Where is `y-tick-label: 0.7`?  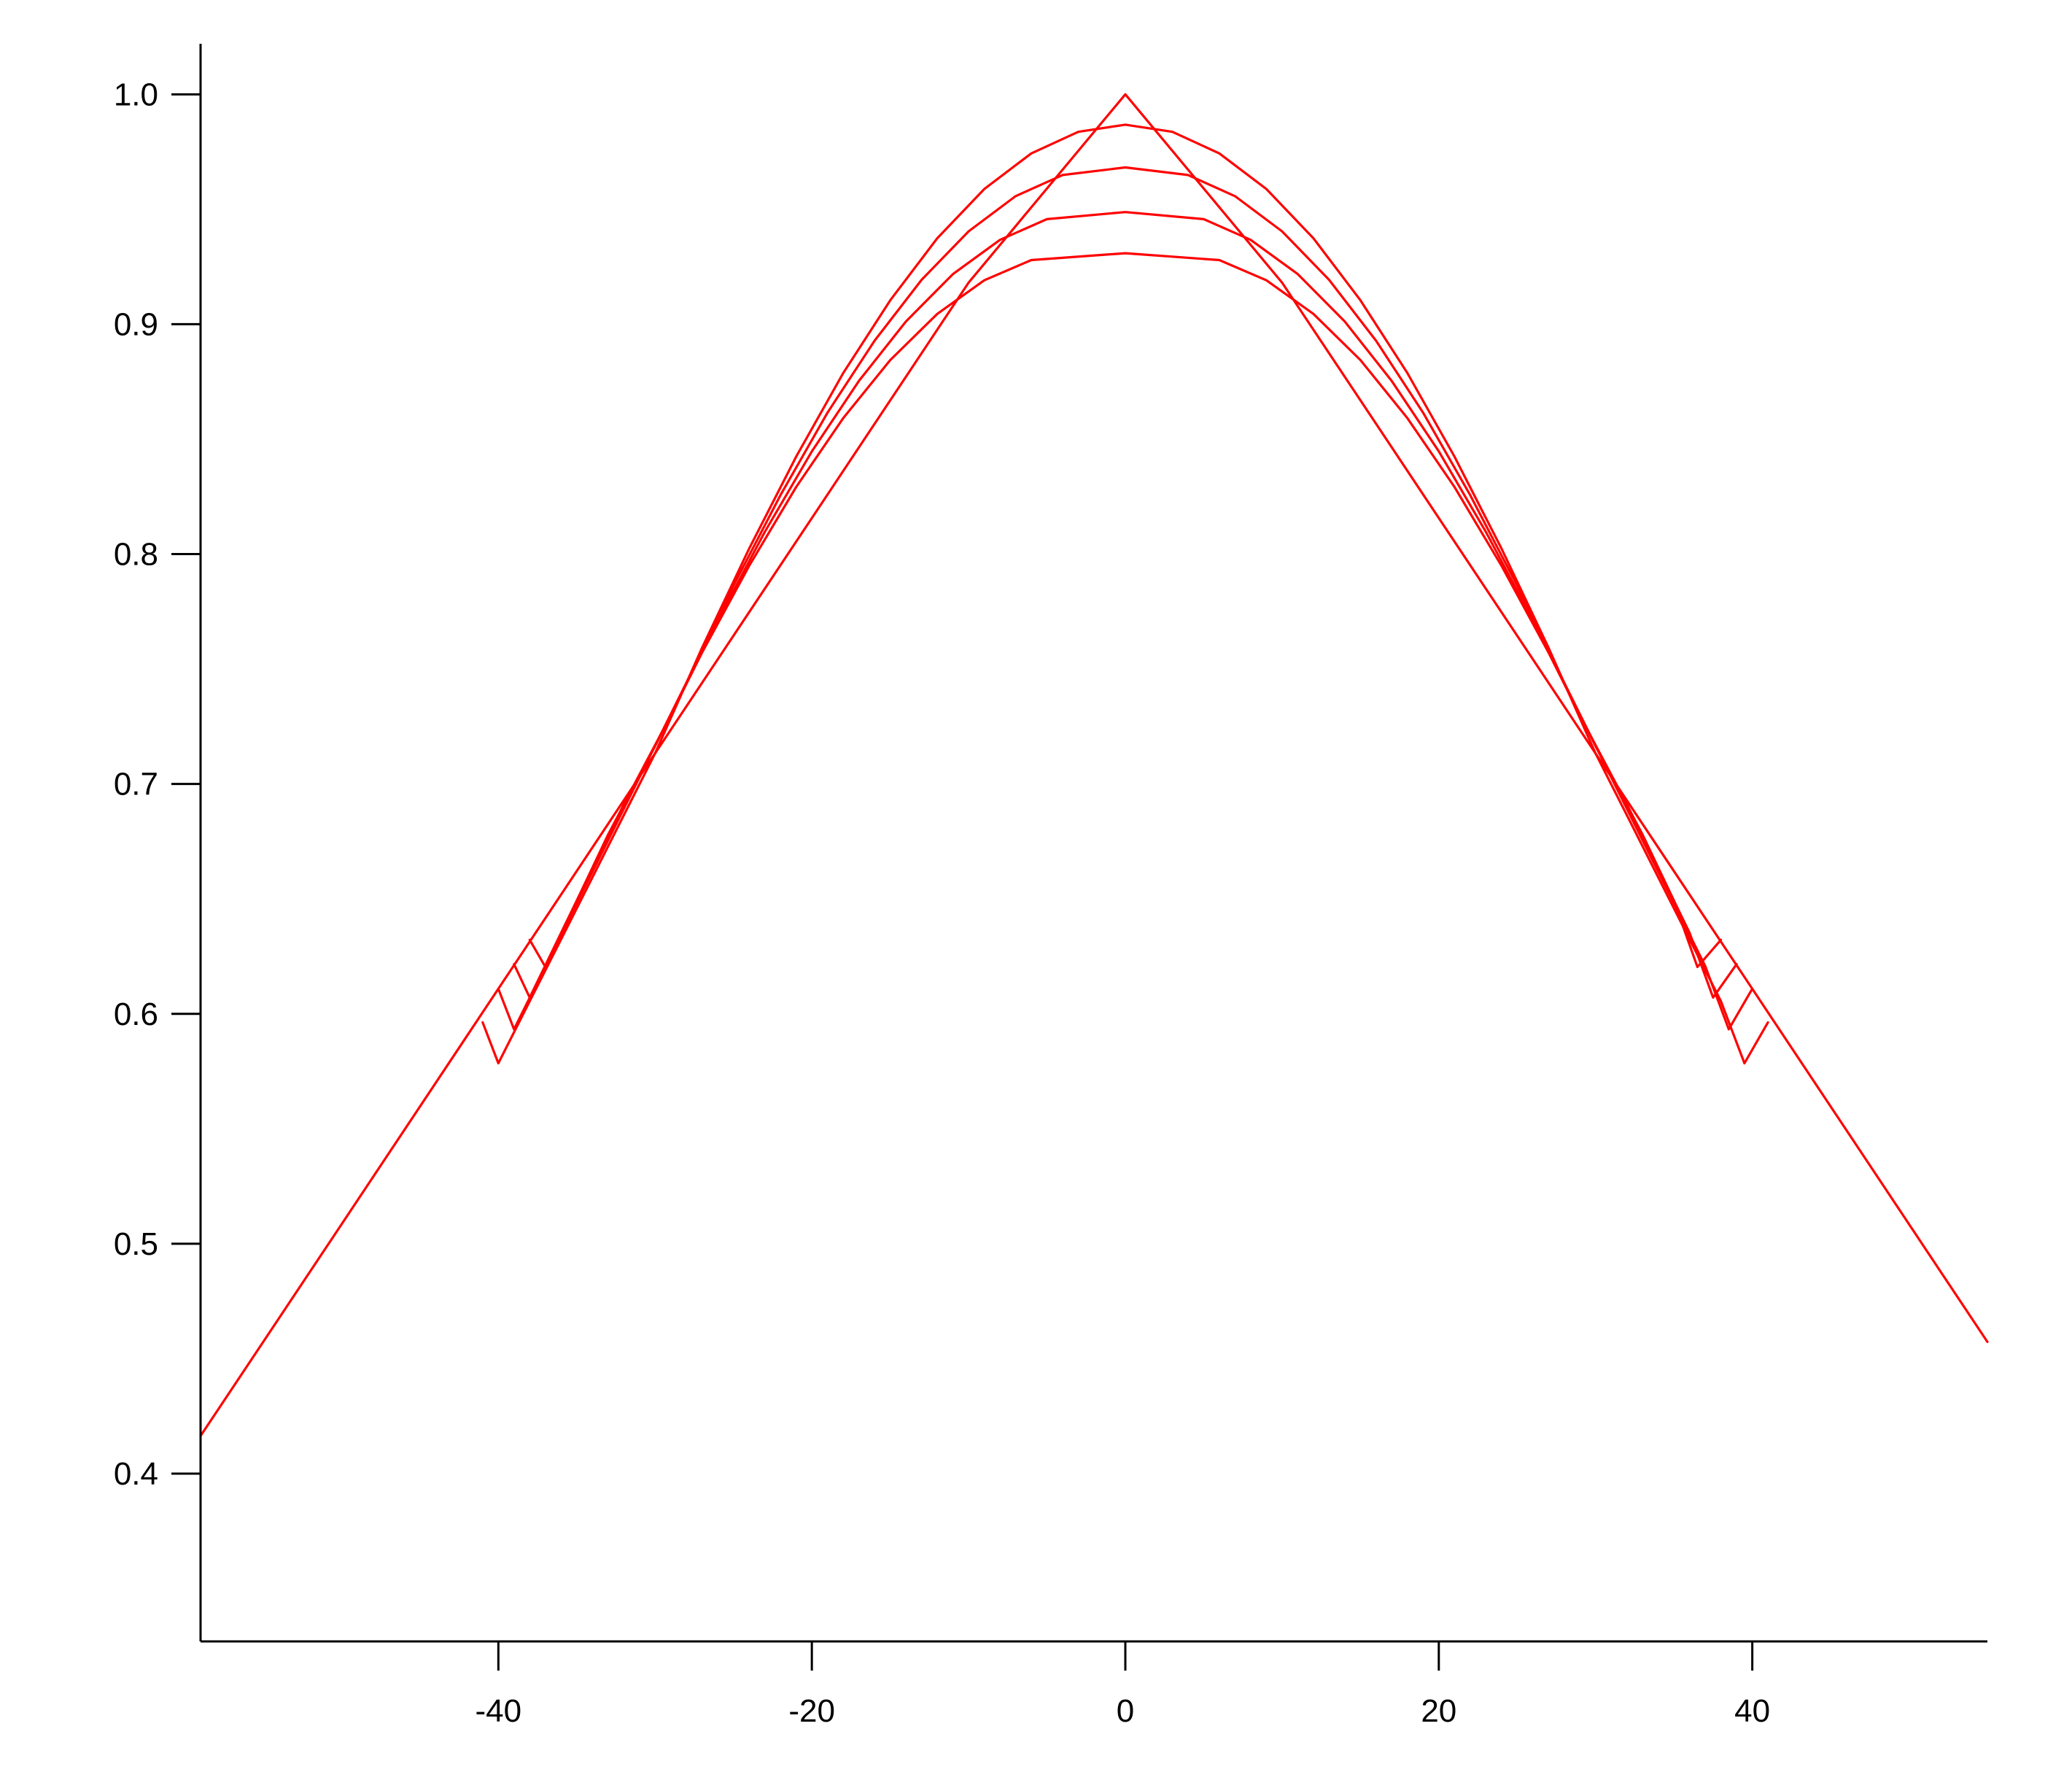
y-tick-label: 0.7 is located at coordinates (136, 785).